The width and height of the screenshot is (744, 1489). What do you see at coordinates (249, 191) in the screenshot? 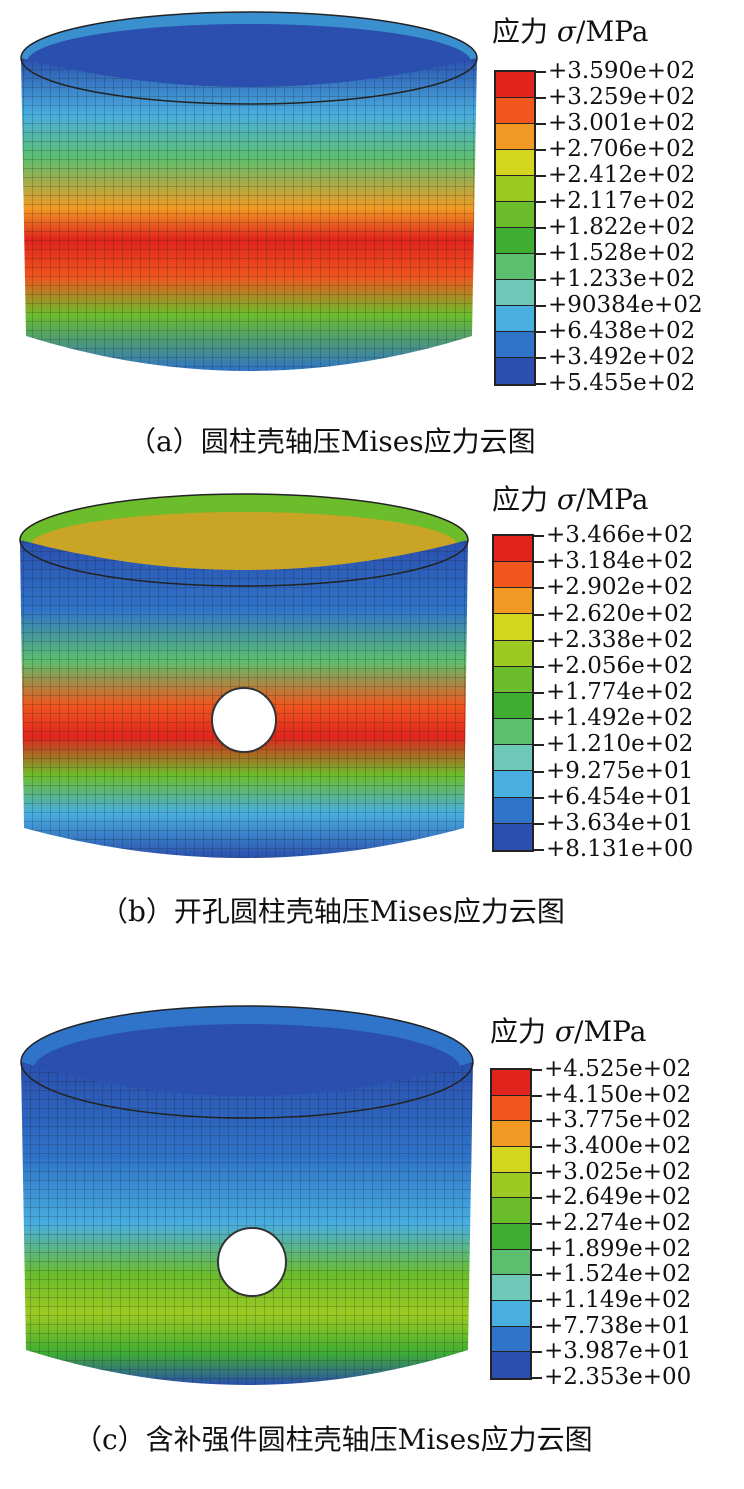
I see `cylinder-shell-stress-plot` at bounding box center [249, 191].